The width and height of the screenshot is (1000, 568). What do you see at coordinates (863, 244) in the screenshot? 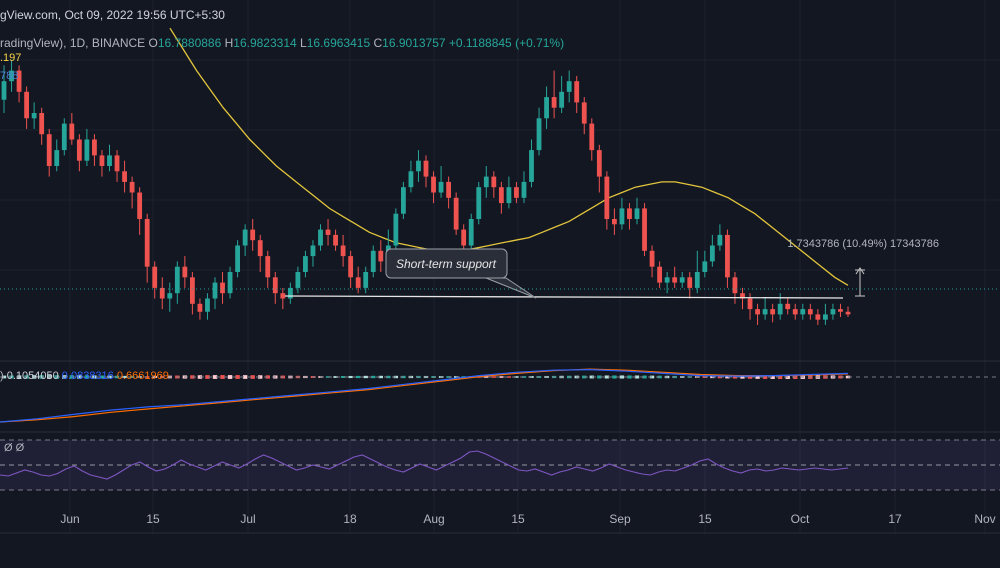
I see `price-range-label: 1.7343786 (10.49%) 17343786` at bounding box center [863, 244].